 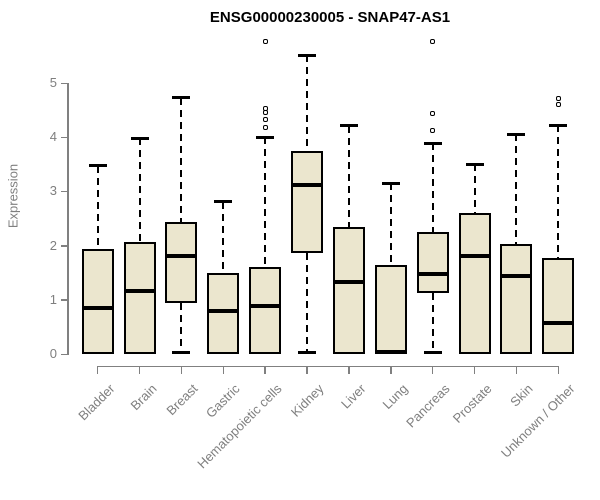 What do you see at coordinates (307, 353) in the screenshot?
I see `whisker-cap-lower-kidney` at bounding box center [307, 353].